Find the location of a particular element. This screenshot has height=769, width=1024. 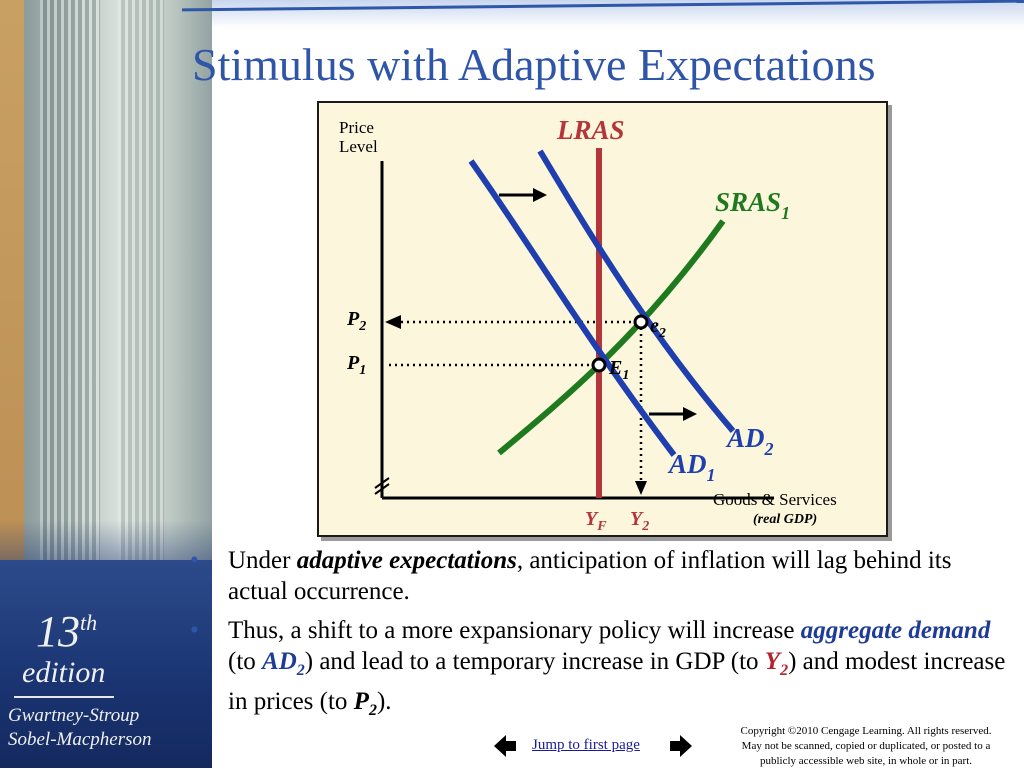

edition-number: 13th is located at coordinates (67, 631).